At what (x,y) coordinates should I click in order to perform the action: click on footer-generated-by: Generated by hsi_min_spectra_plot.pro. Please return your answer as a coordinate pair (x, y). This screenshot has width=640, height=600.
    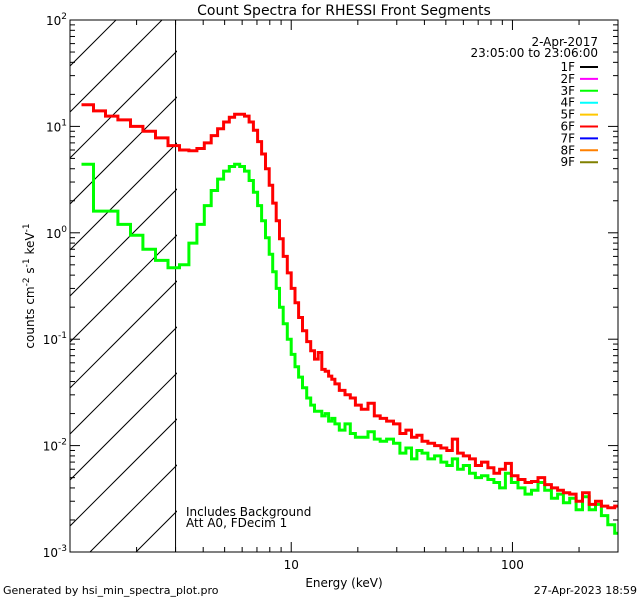
    Looking at the image, I should click on (111, 590).